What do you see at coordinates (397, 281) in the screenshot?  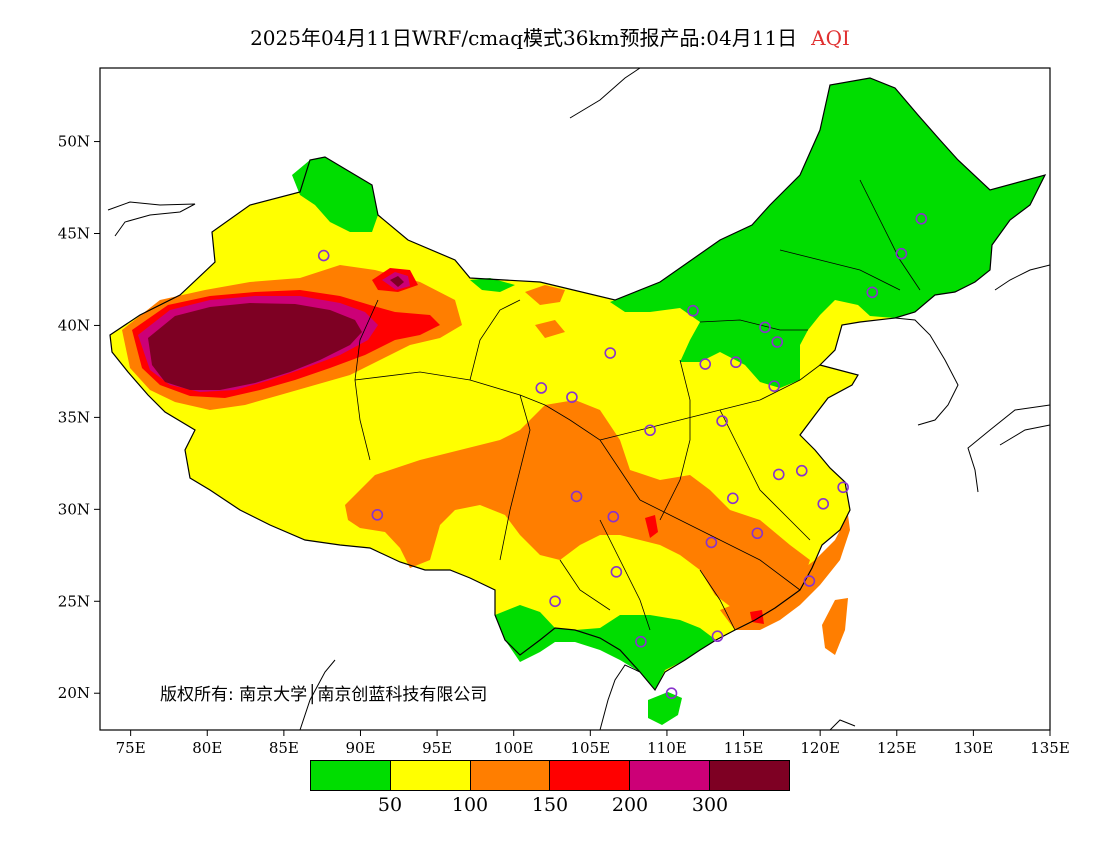 I see `region-hotspot-hami-peak` at bounding box center [397, 281].